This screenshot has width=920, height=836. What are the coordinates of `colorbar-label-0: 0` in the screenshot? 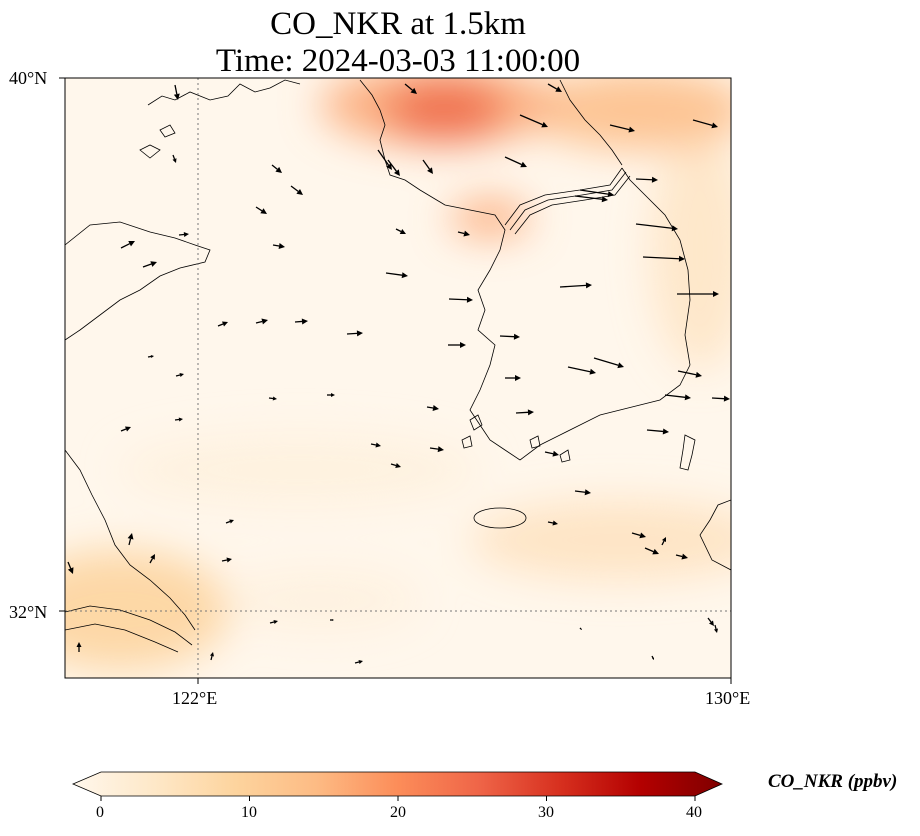 It's located at (100, 812).